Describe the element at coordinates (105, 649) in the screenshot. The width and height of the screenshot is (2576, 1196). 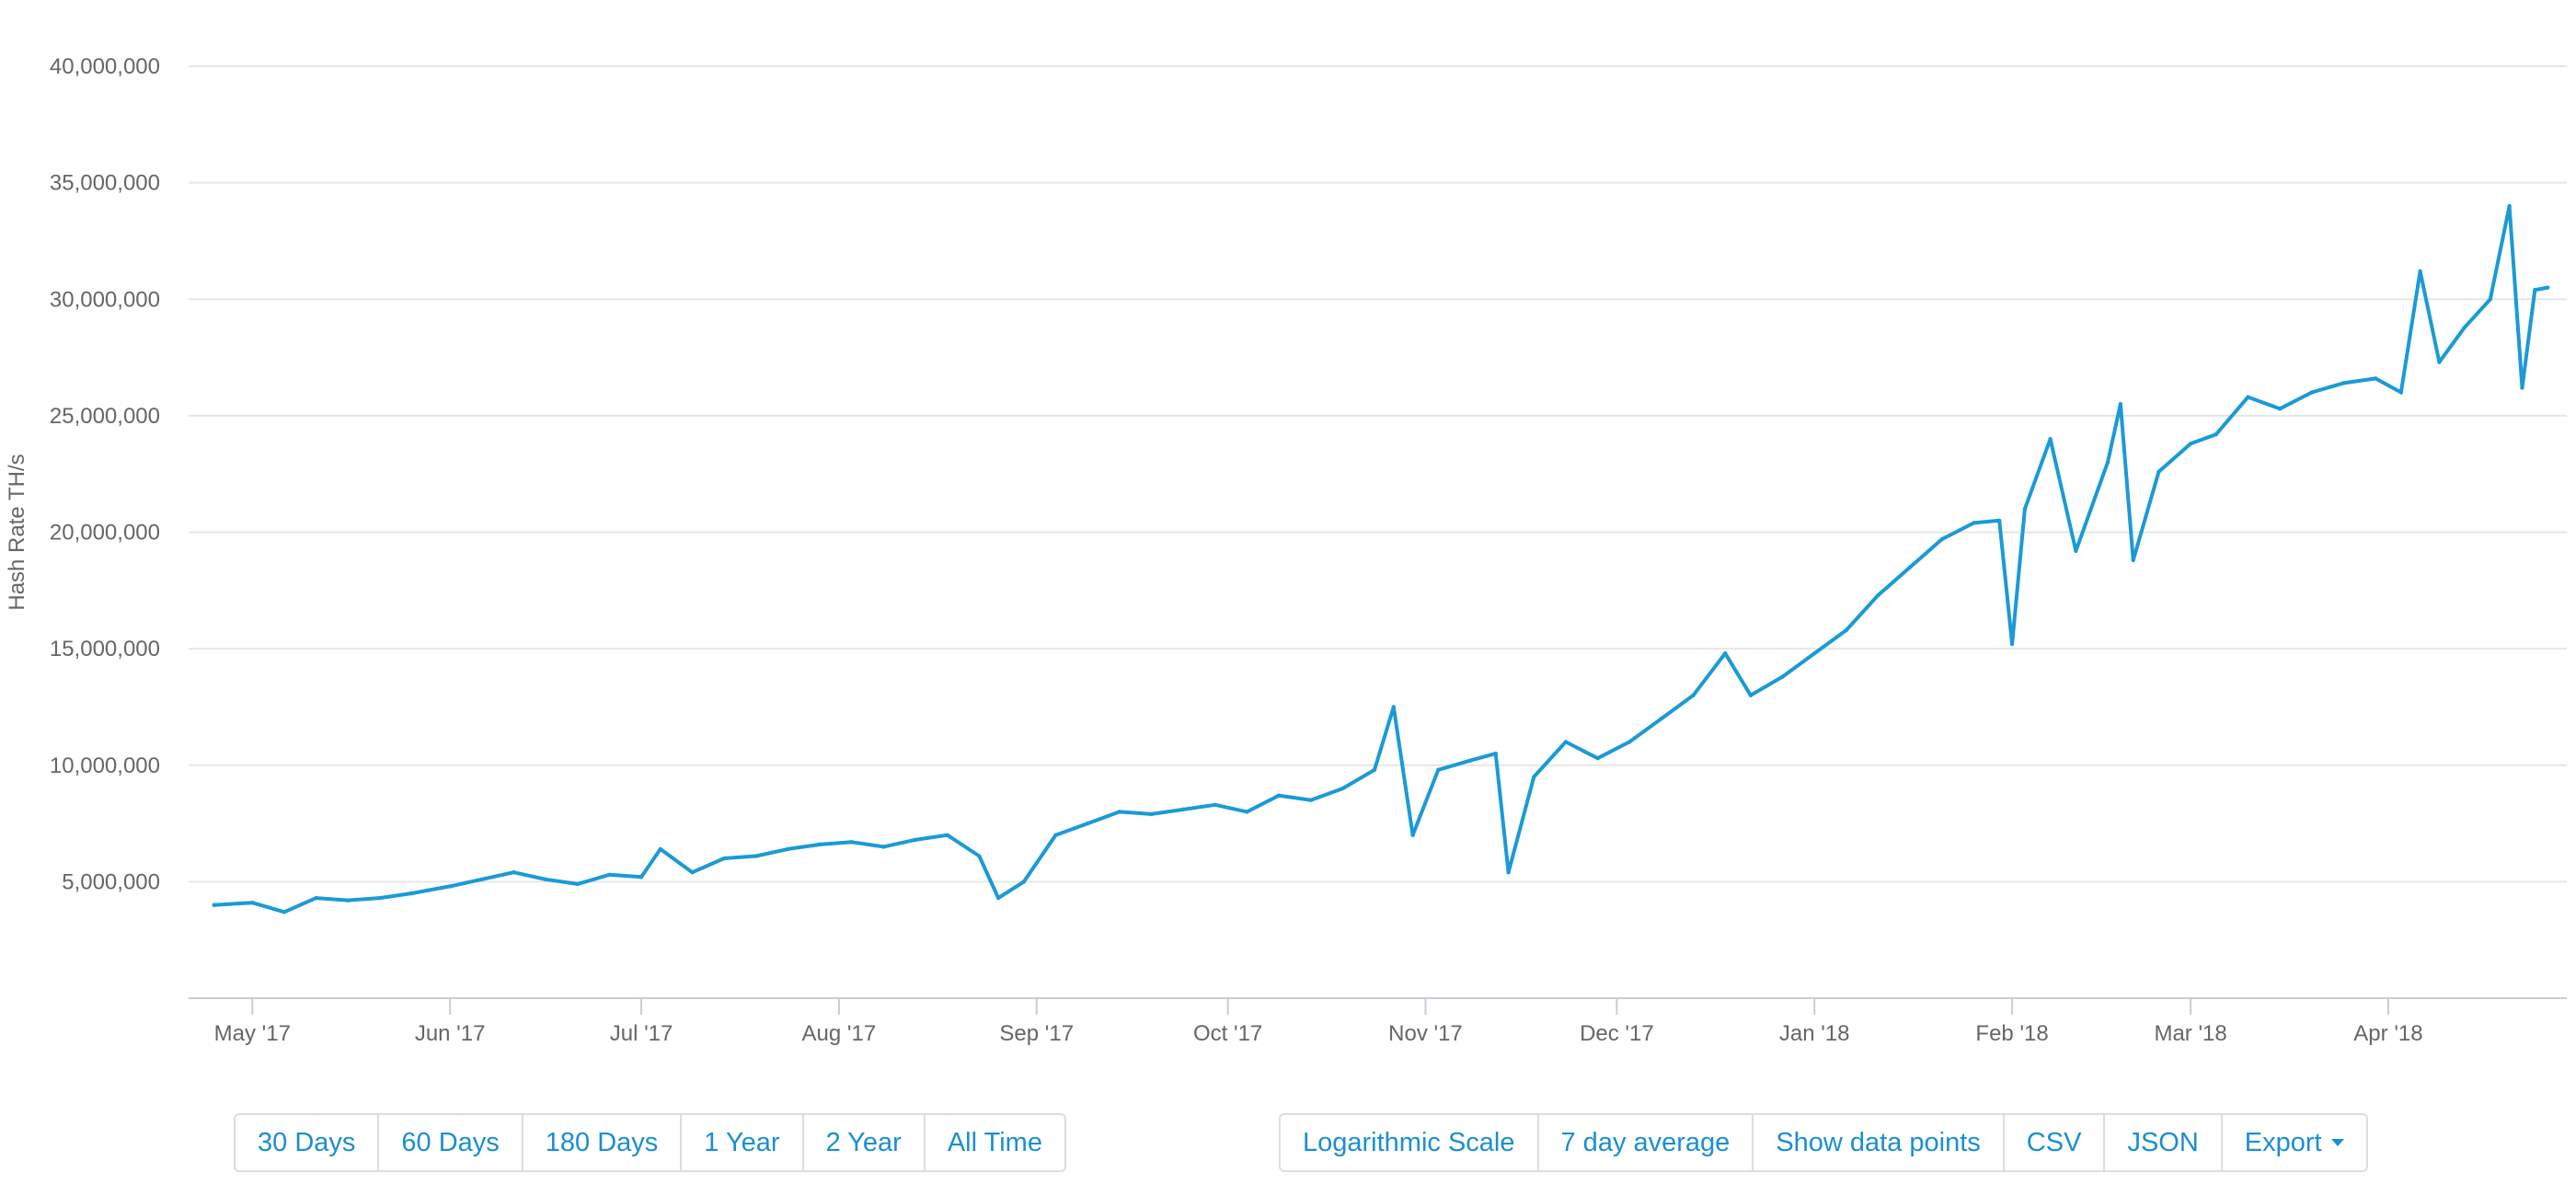
I see `y-tick-label: 15,000,000` at that location.